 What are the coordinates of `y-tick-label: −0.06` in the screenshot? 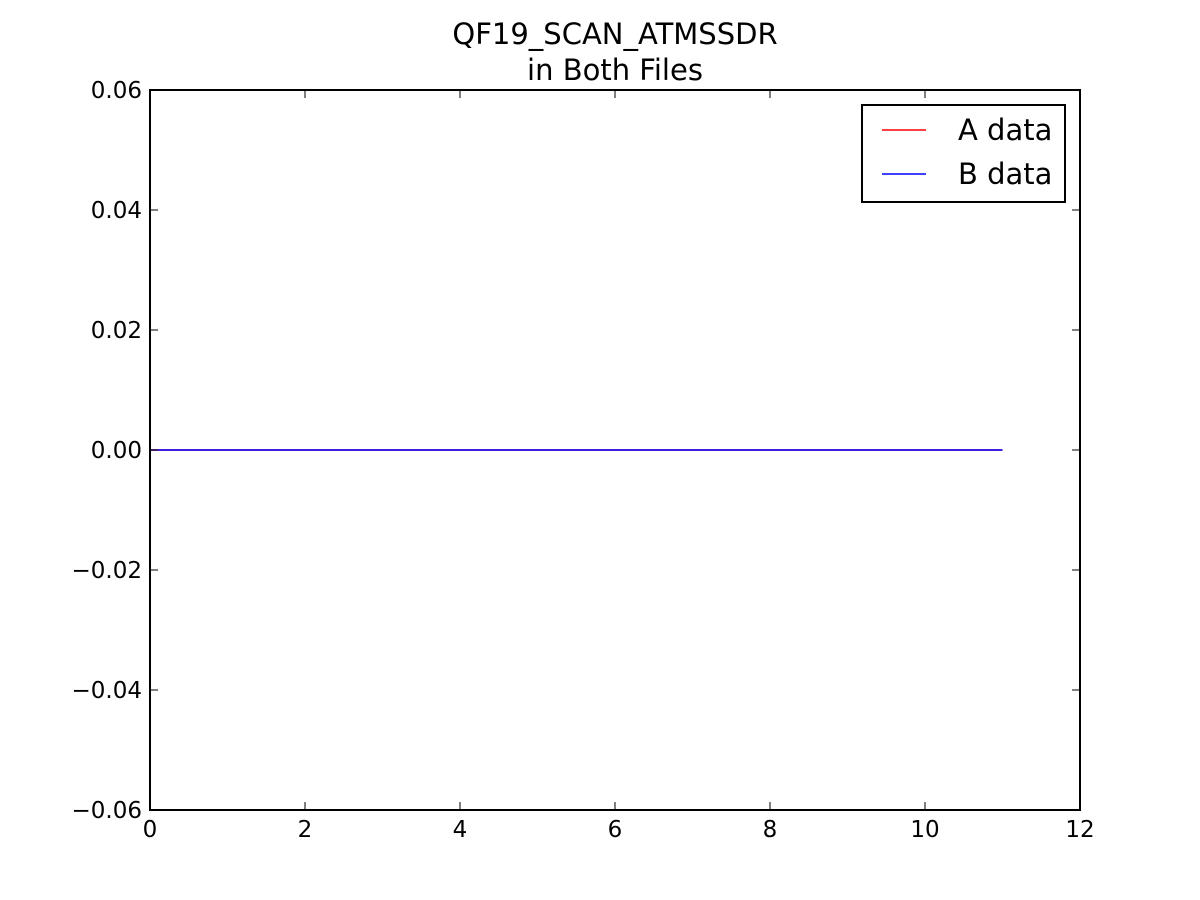 It's located at (107, 811).